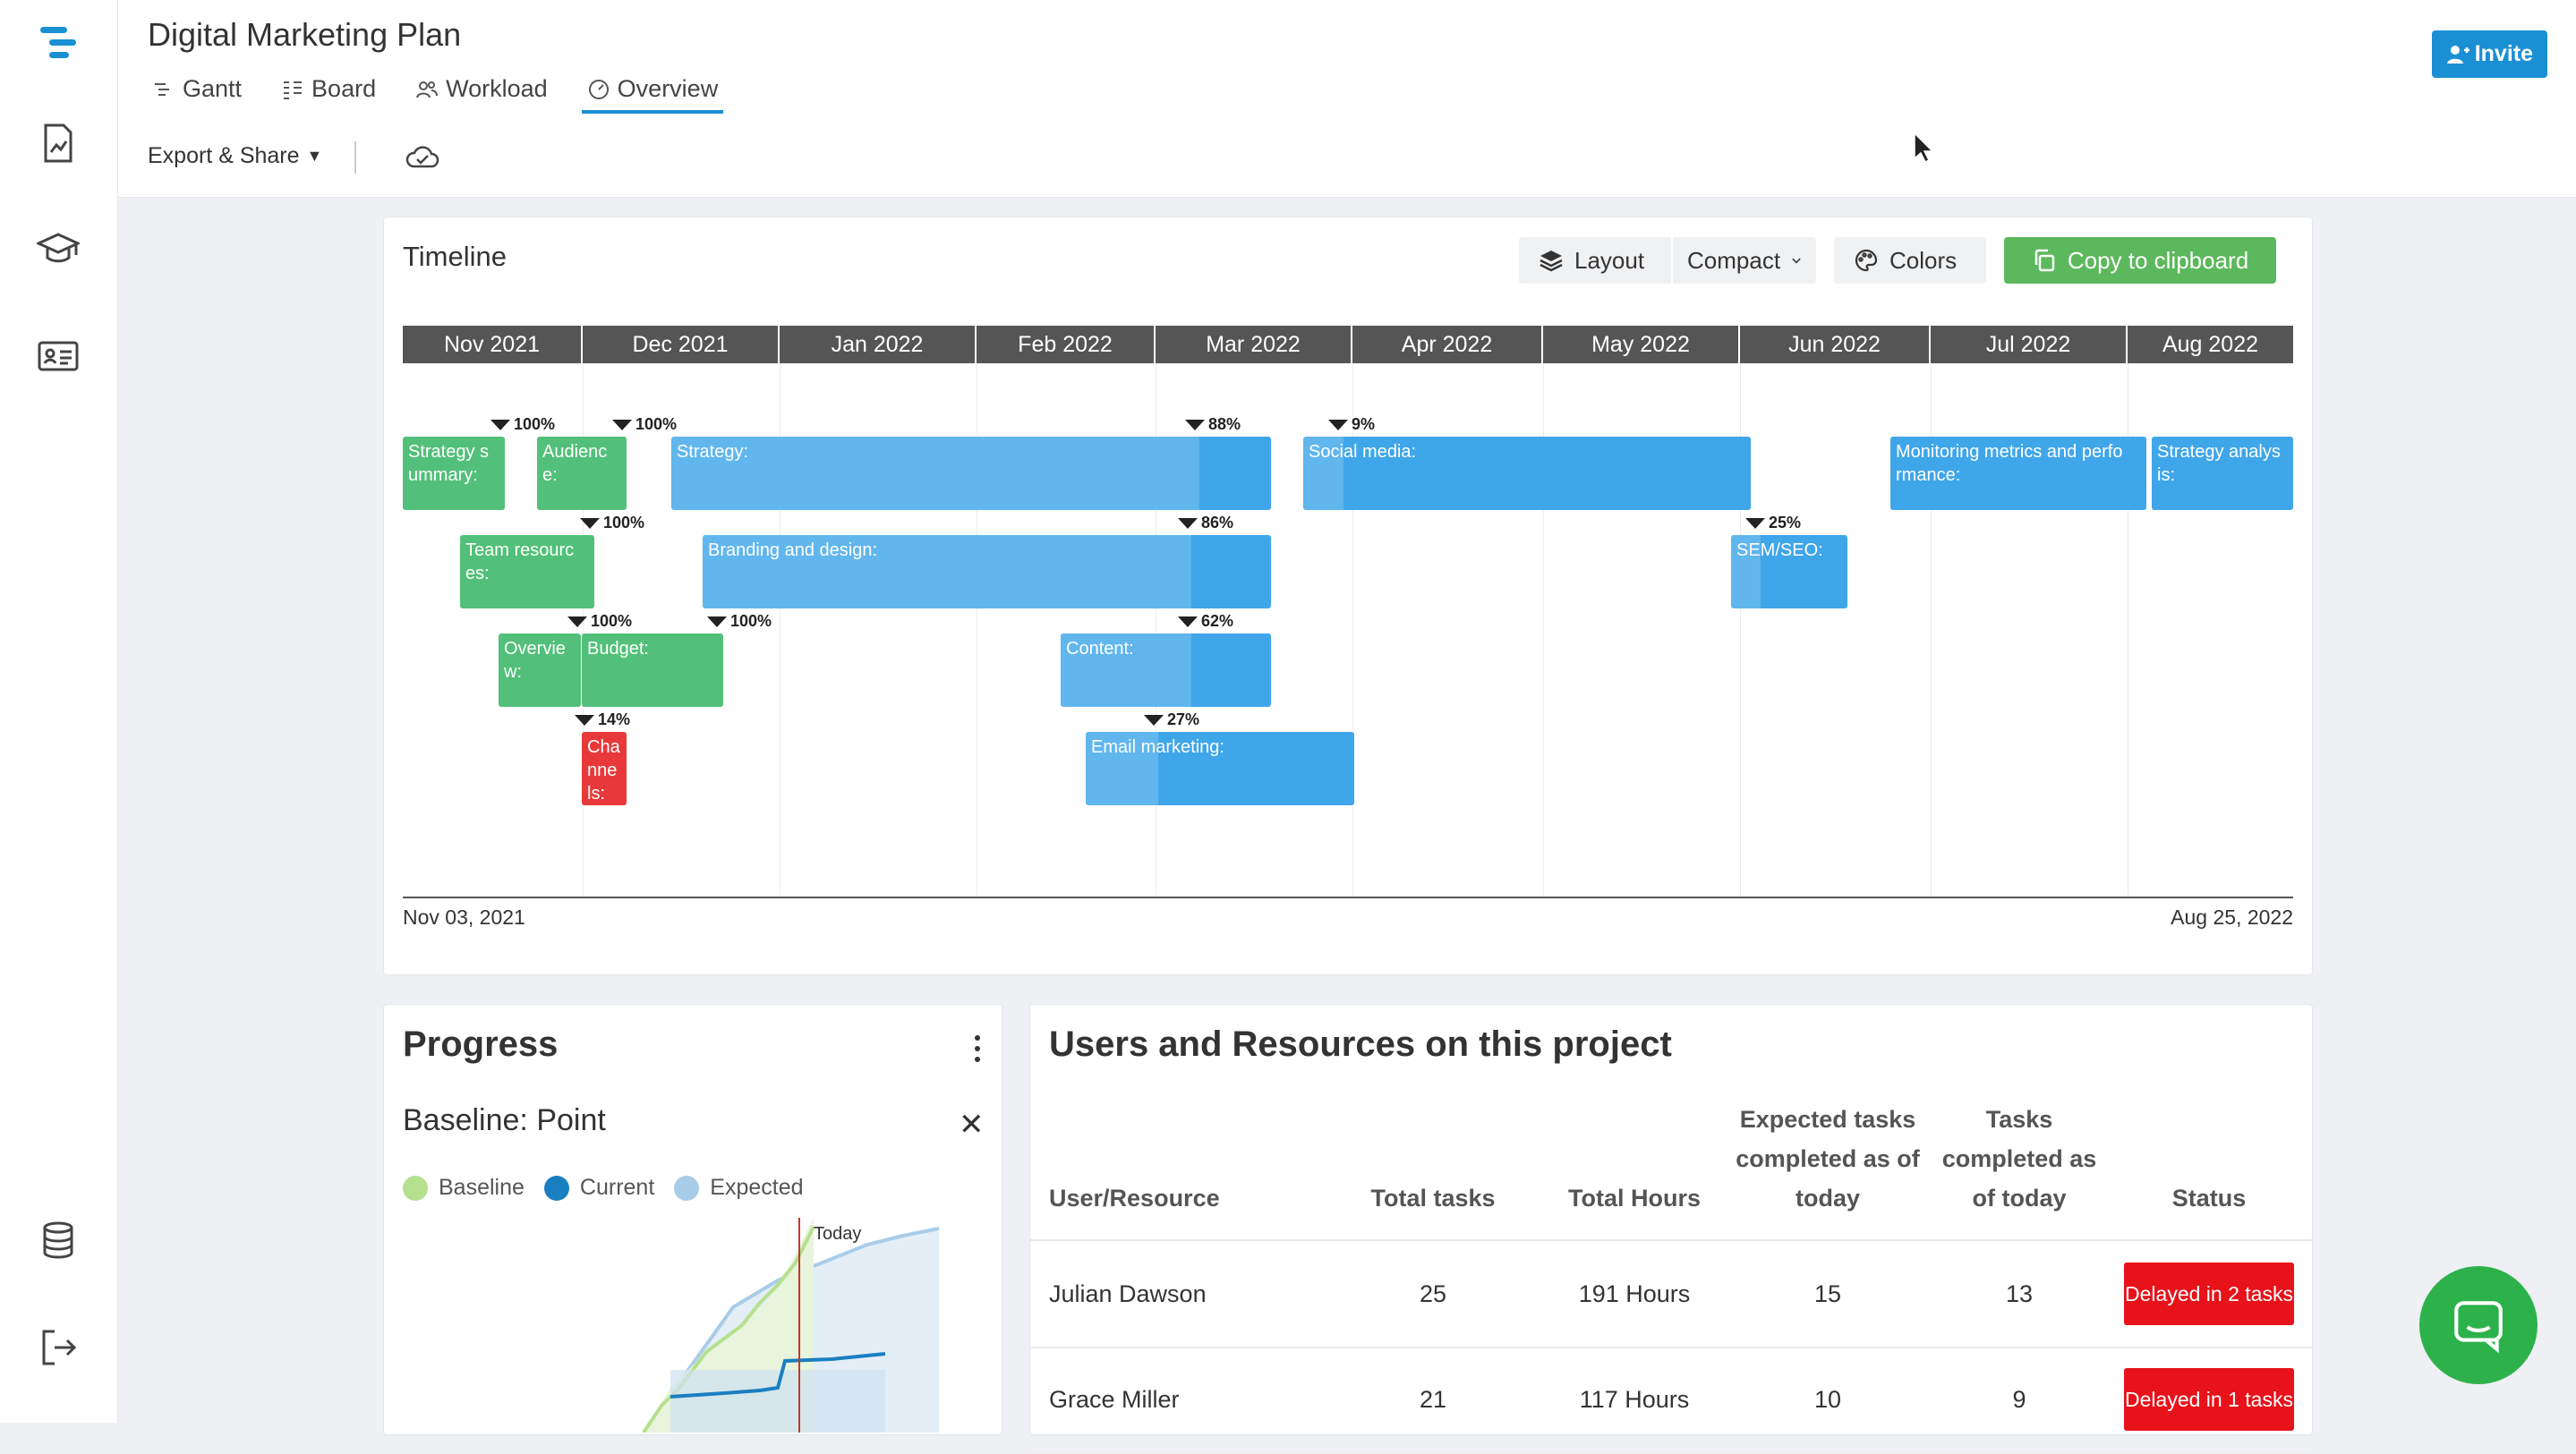  Describe the element at coordinates (1641, 345) in the screenshot. I see `month-label: May 2022` at that location.